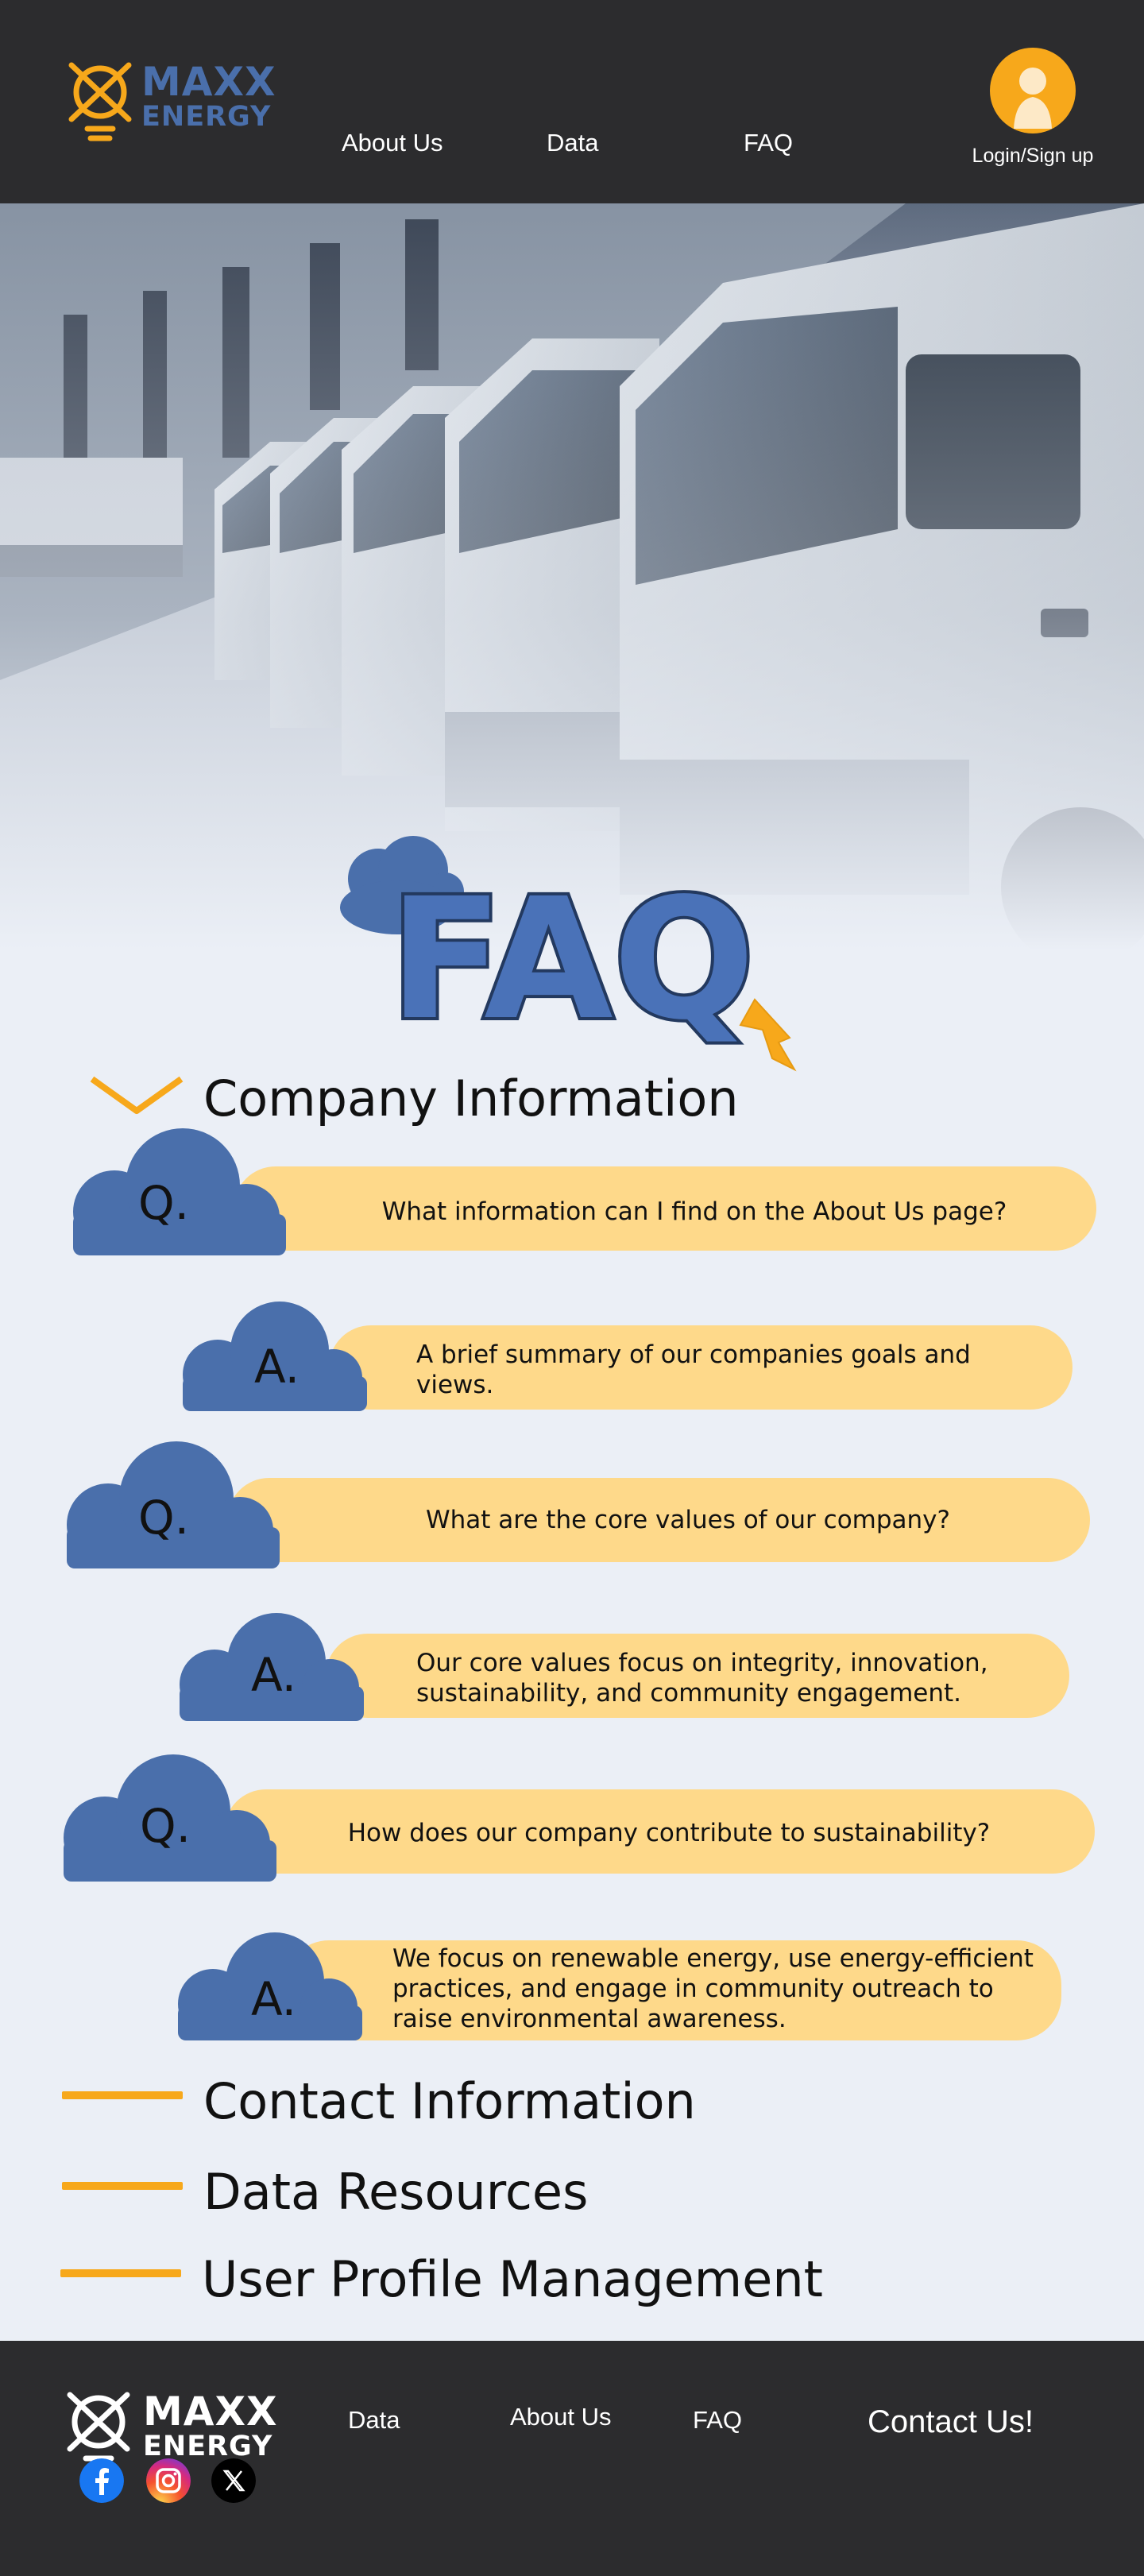 This screenshot has height=2576, width=1144. Describe the element at coordinates (718, 2420) in the screenshot. I see `footer-nav-faq: FAQ` at that location.